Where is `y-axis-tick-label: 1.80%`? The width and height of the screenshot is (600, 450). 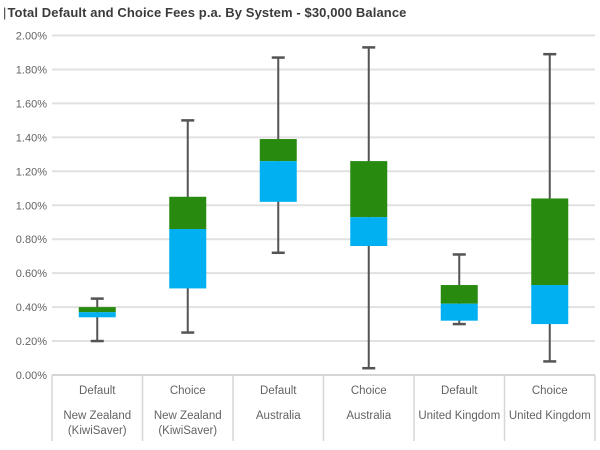
y-axis-tick-label: 1.80% is located at coordinates (31, 70).